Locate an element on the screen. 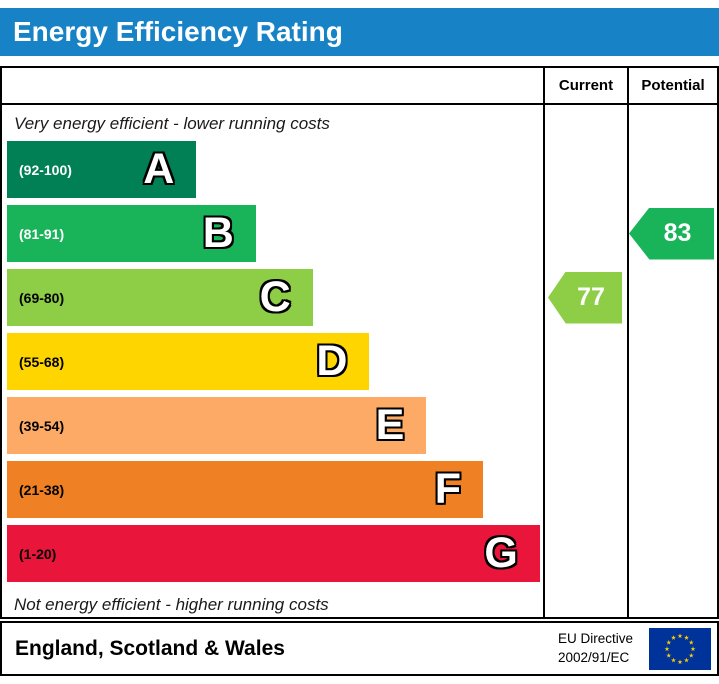  page-title: Energy Efficiency Rating is located at coordinates (178, 31).